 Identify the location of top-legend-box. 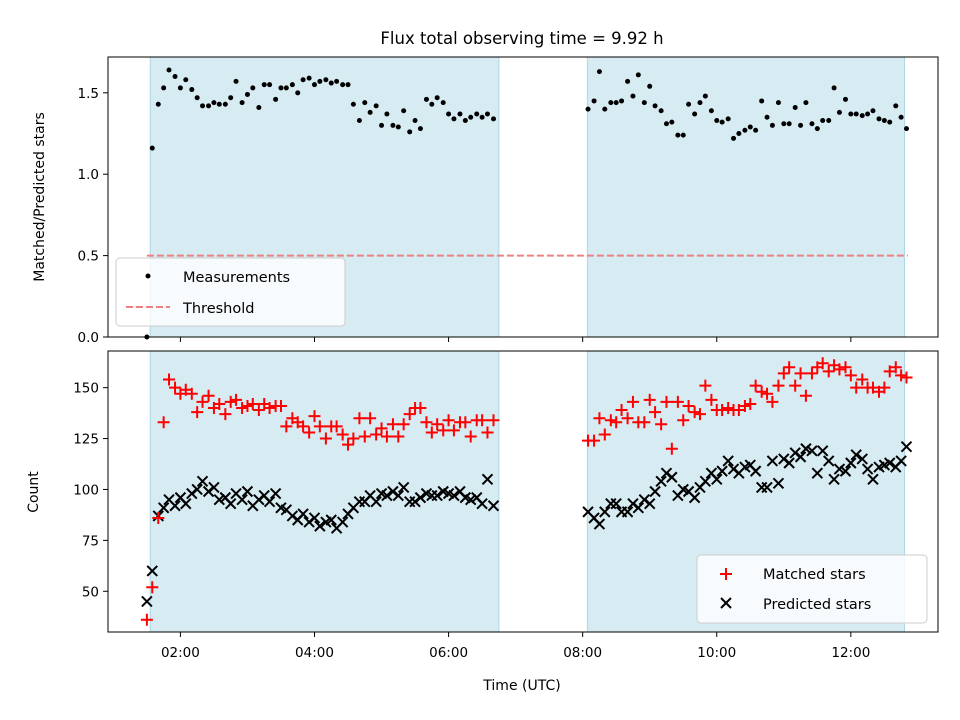
(230, 292).